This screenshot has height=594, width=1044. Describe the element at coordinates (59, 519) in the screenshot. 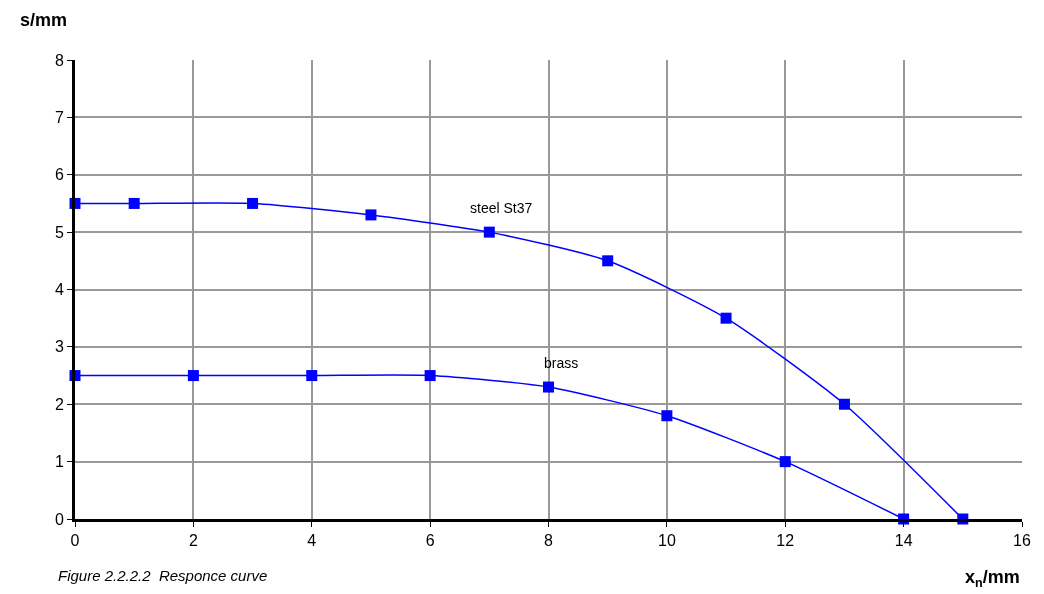

I see `y-tick-label: 0` at that location.